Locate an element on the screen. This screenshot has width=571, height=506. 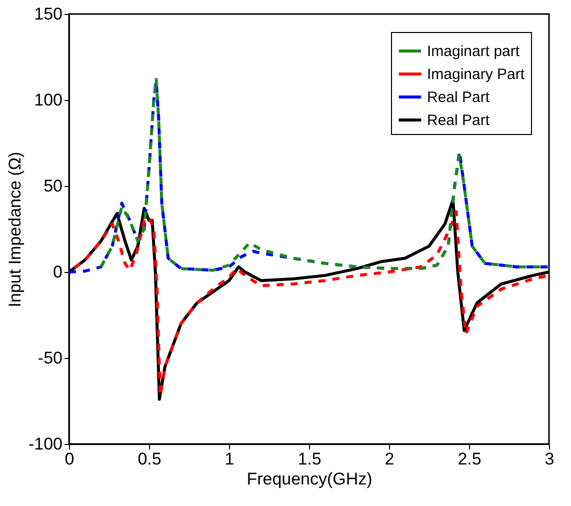
y-tick-label: 0 is located at coordinates (57, 272).